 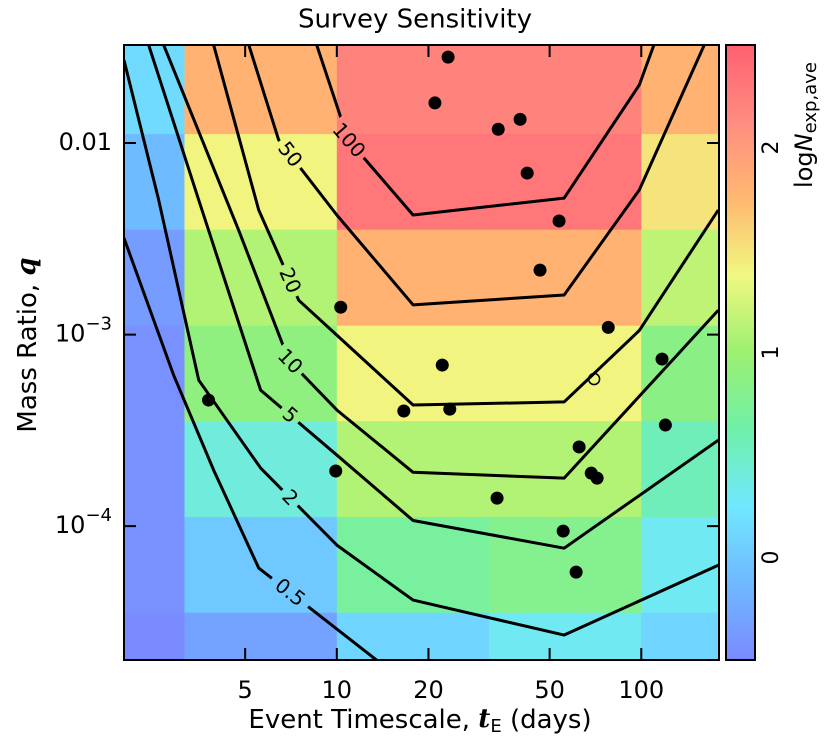 What do you see at coordinates (98, 515) in the screenshot?
I see `y-tick-exponent: −4` at bounding box center [98, 515].